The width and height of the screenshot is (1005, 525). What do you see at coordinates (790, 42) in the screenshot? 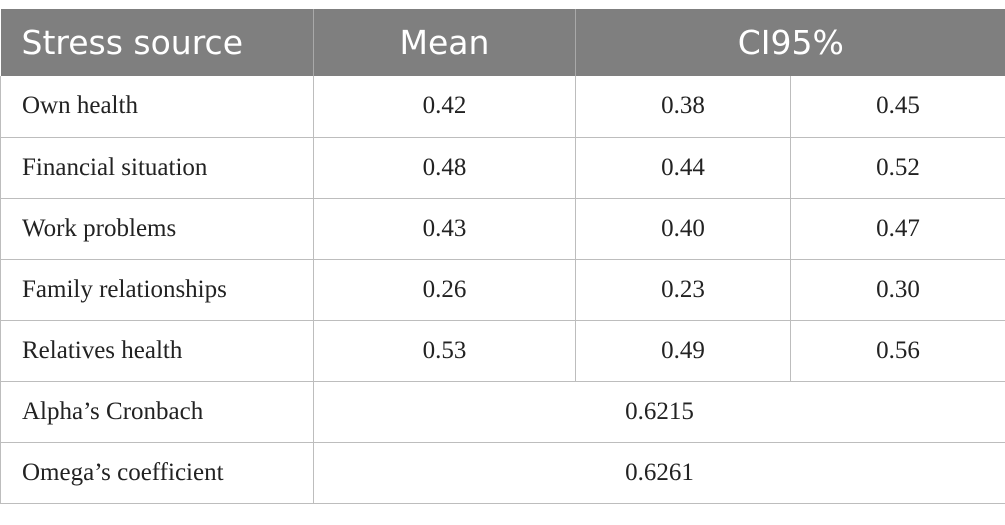
I see `header-ci95: CI95%` at bounding box center [790, 42].